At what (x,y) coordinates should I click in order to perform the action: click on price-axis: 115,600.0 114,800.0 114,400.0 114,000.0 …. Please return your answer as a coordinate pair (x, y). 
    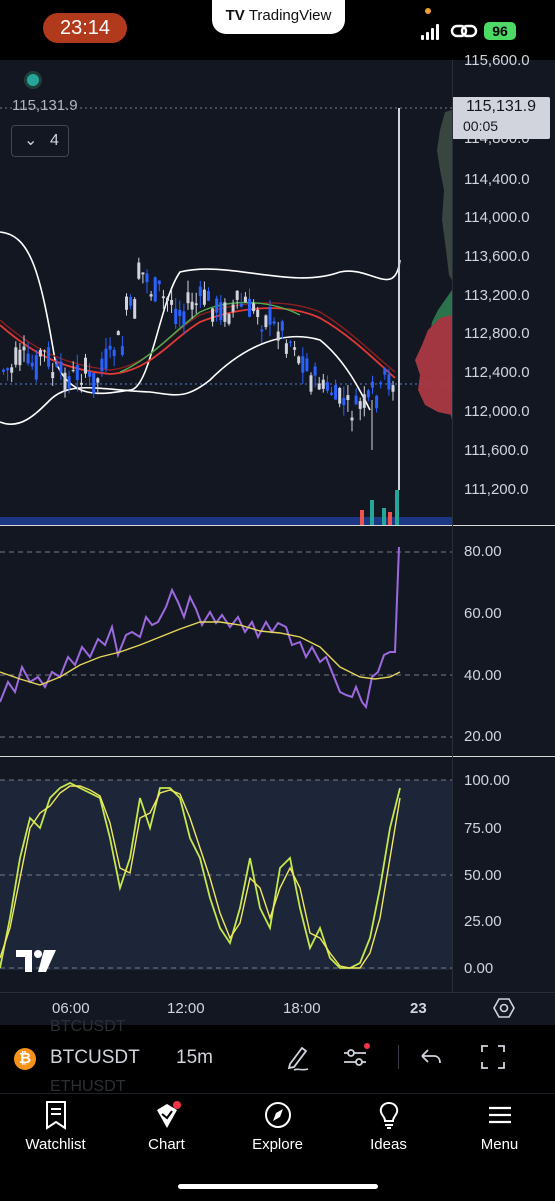
    Looking at the image, I should click on (503, 288).